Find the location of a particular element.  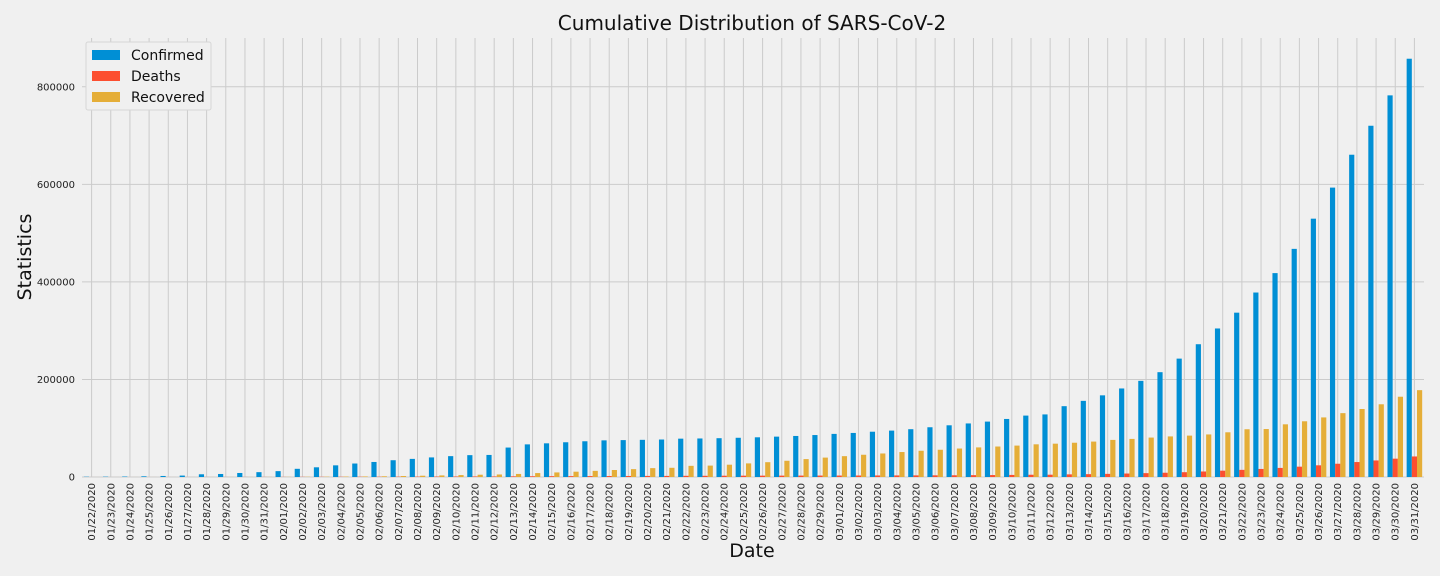

x-tick-label: 03/04/2020 is located at coordinates (897, 512).